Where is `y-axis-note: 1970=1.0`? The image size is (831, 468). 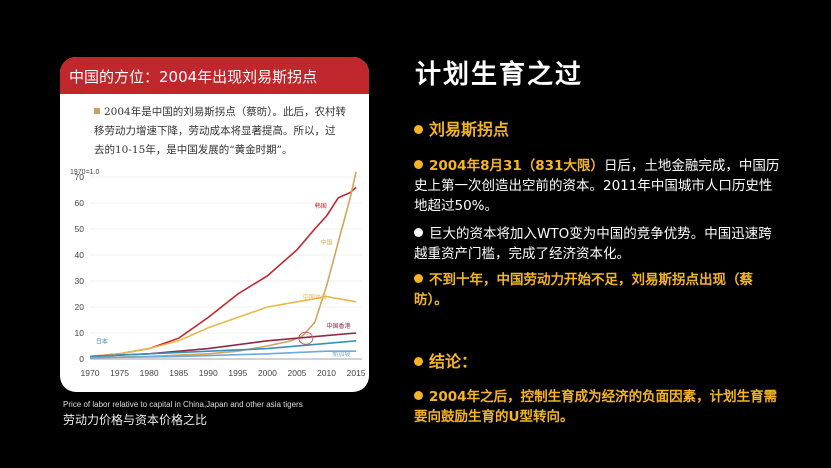
y-axis-note: 1970=1.0 is located at coordinates (84, 172).